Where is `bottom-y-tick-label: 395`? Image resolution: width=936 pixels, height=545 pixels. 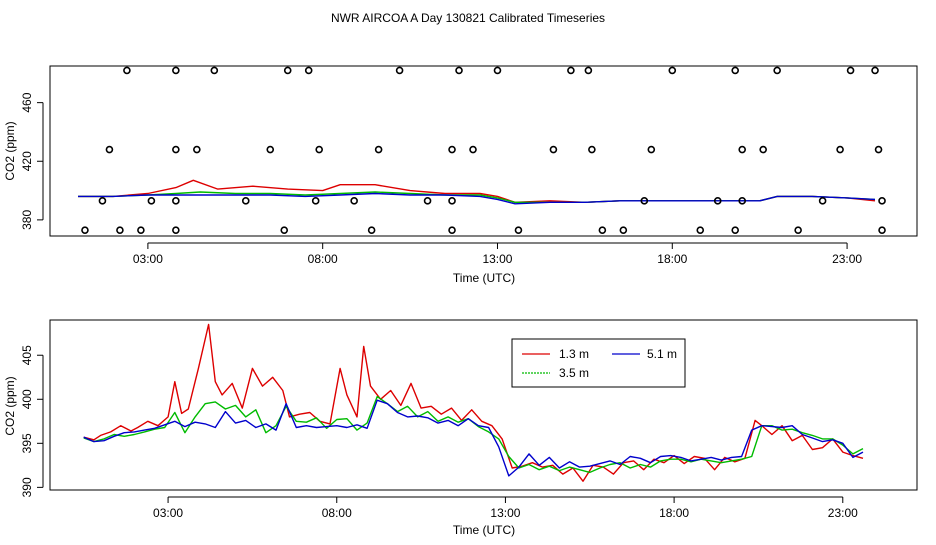 bottom-y-tick-label: 395 is located at coordinates (27, 443).